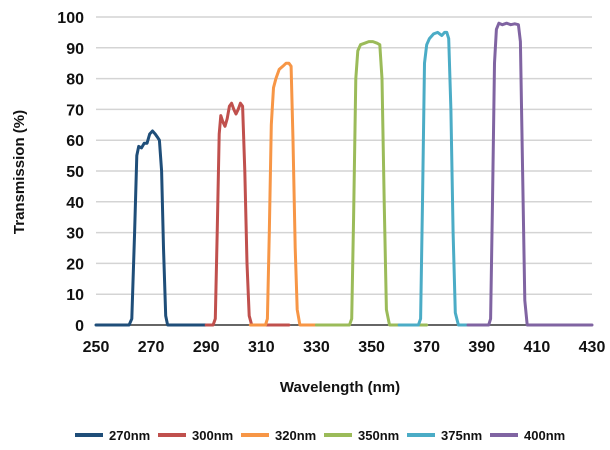  What do you see at coordinates (75, 234) in the screenshot?
I see `y-tick-label: 30` at bounding box center [75, 234].